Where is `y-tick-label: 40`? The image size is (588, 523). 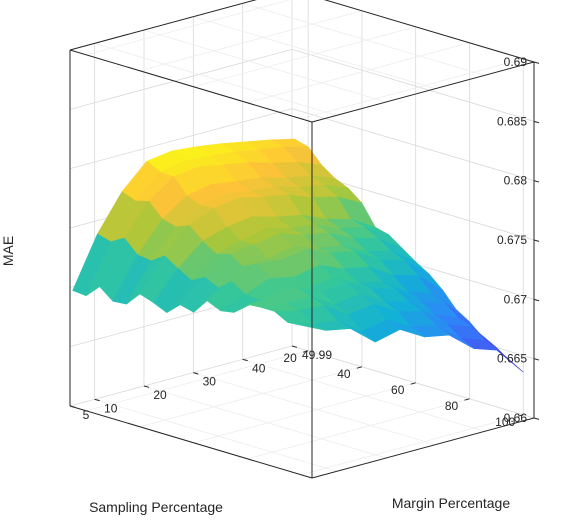
y-tick-label: 40 is located at coordinates (259, 368).